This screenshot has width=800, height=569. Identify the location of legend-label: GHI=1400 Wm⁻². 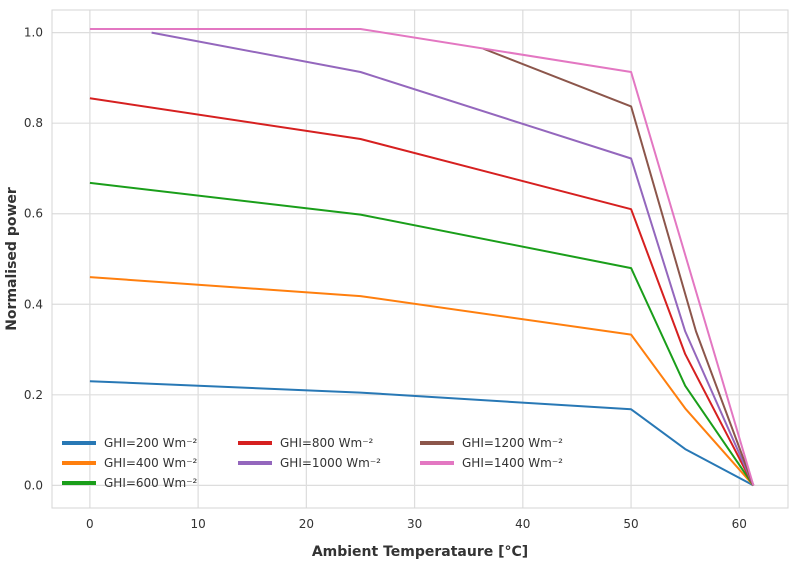
(512, 463).